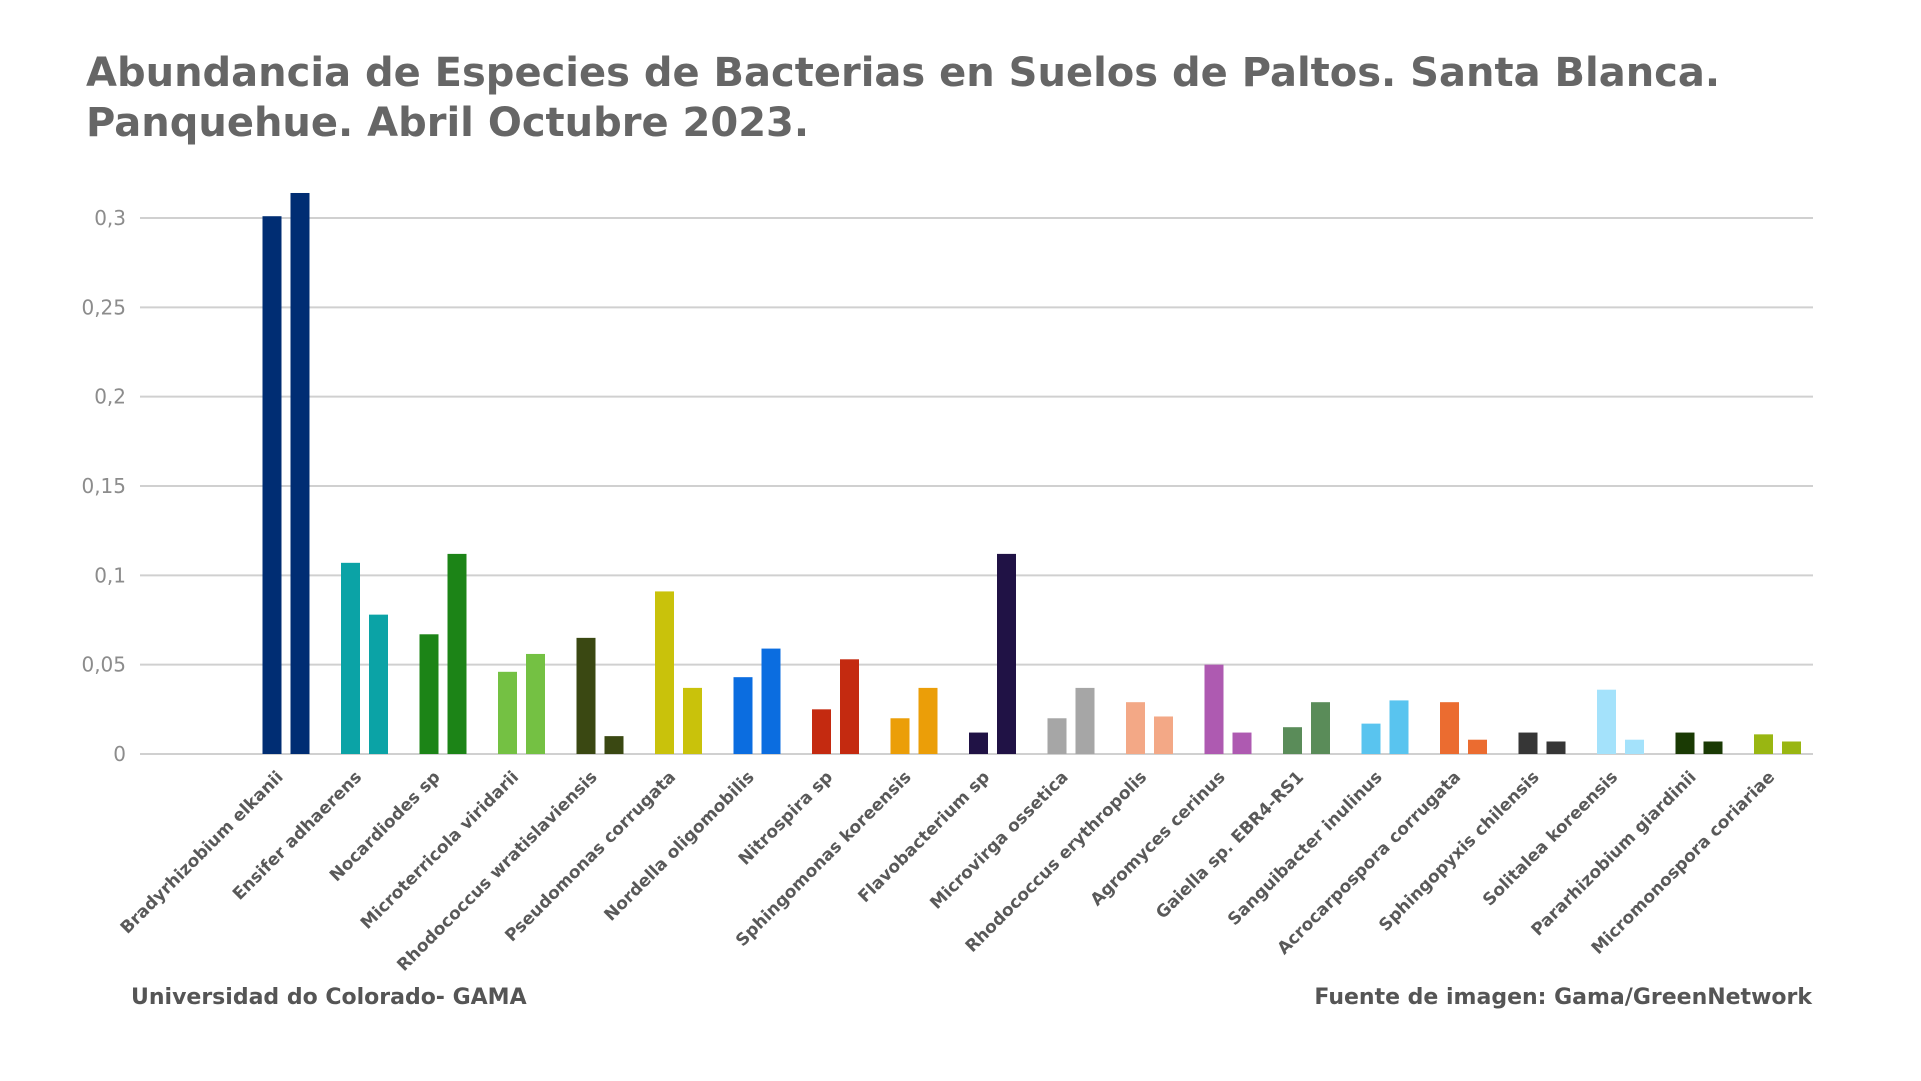 This screenshot has width=1921, height=1081. Describe the element at coordinates (297, 835) in the screenshot. I see `x-tick-label: Ensifer adhaerens` at that location.